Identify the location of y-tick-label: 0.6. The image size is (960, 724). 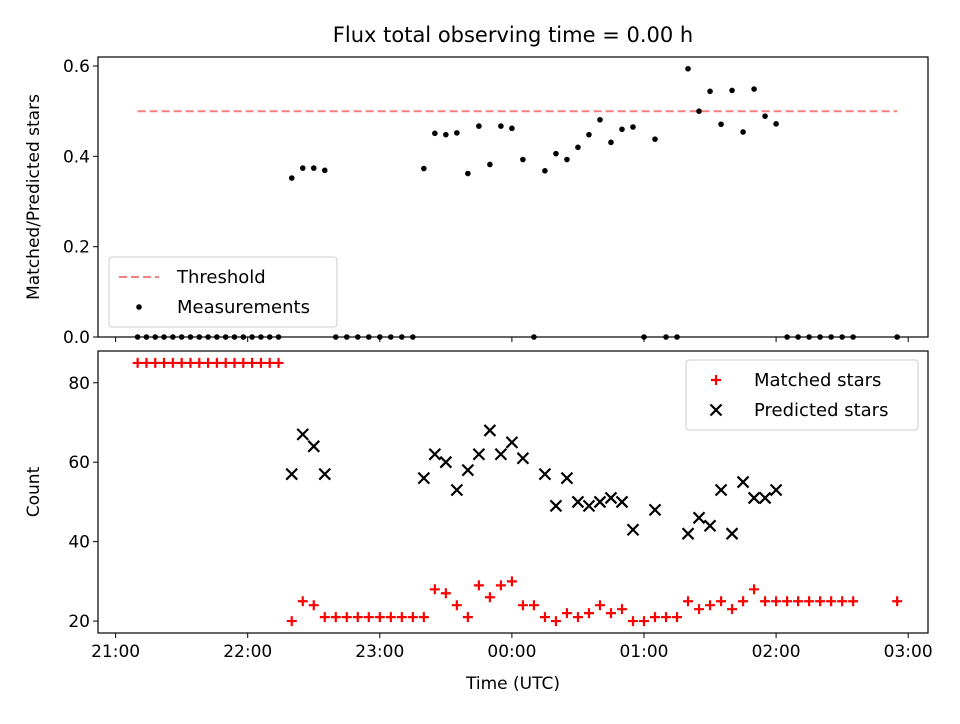
(76, 67).